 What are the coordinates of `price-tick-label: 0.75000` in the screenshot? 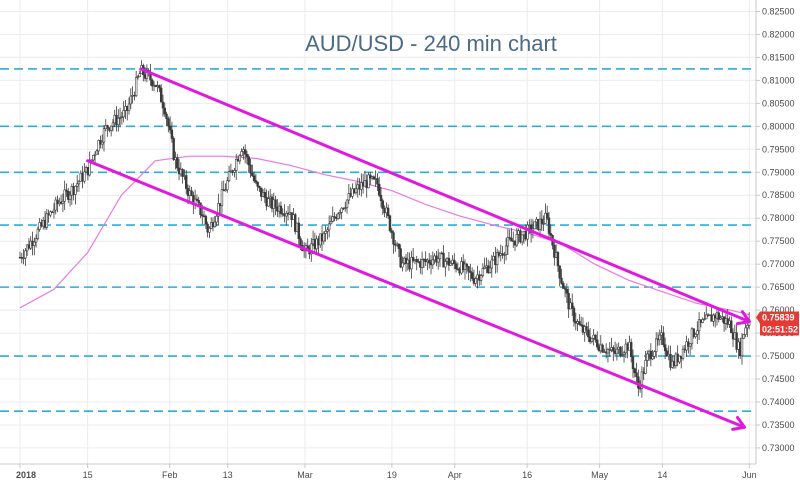 It's located at (778, 356).